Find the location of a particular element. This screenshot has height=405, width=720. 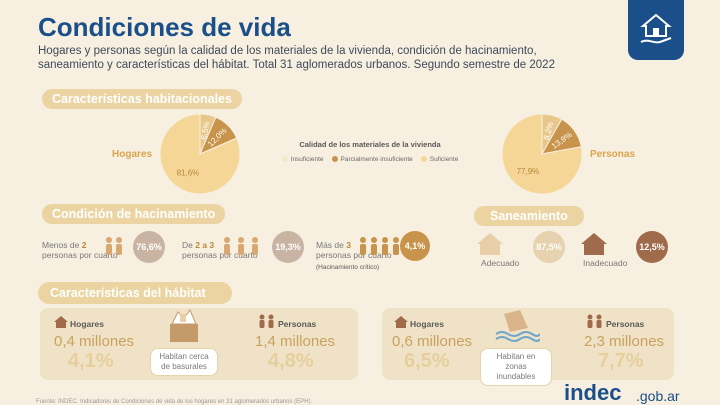

section-hacinamiento-title: Condición de hacinamiento is located at coordinates (134, 214).